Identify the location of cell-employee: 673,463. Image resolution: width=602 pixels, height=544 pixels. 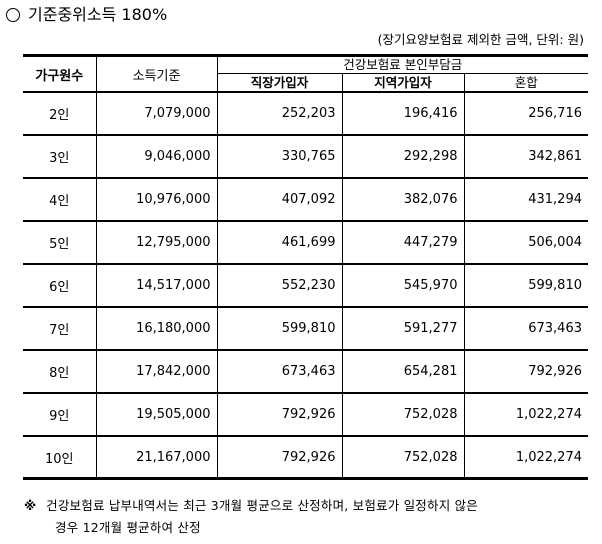
(279, 372).